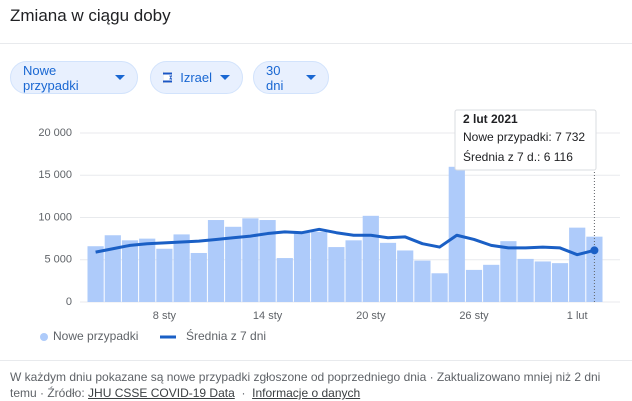 The image size is (632, 401). I want to click on title: Zmiana w ciągu doby, so click(90, 15).